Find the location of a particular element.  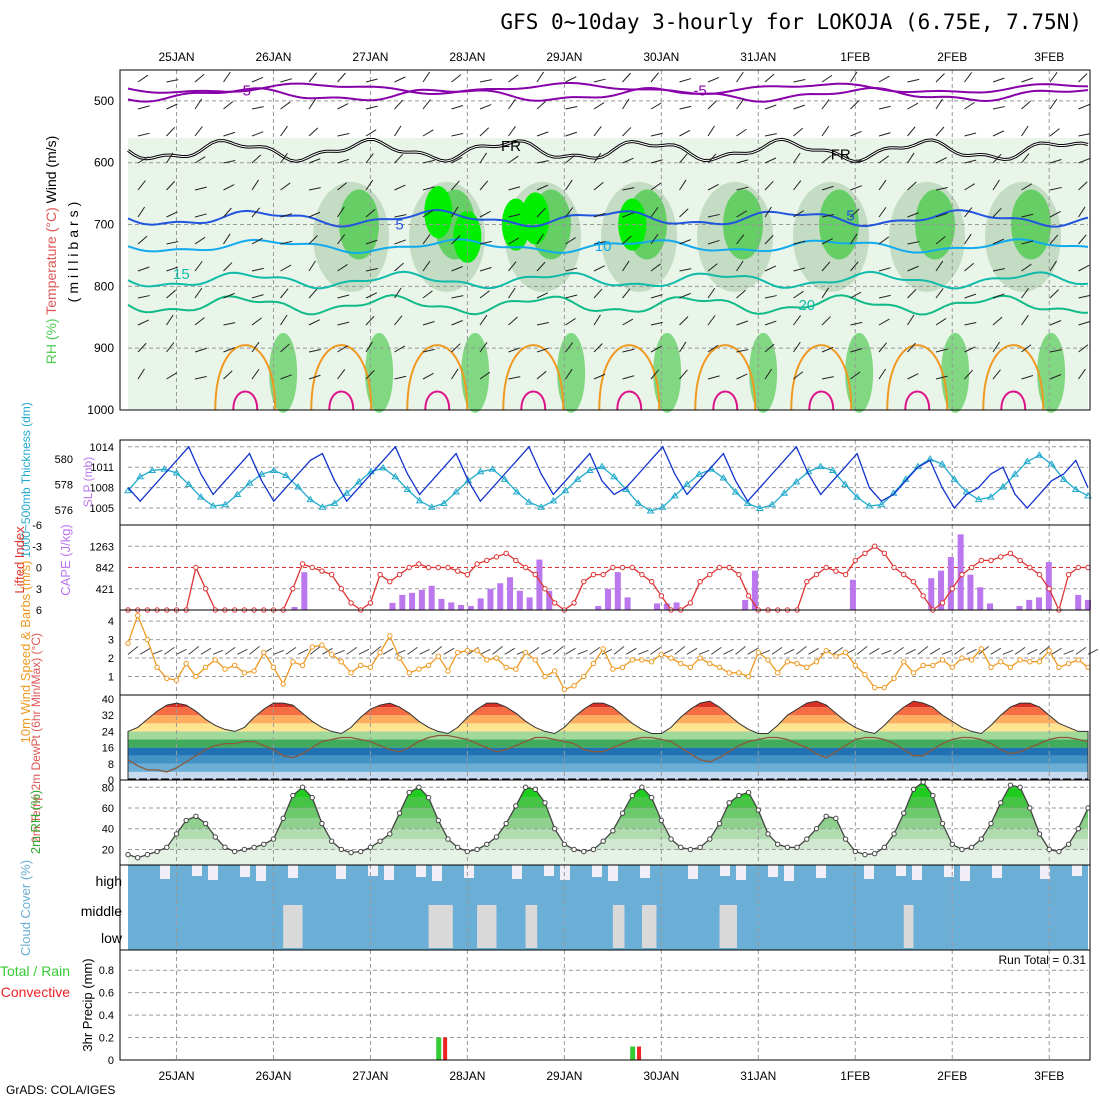

y-label-part: Wind (m/s) is located at coordinates (51, 170).